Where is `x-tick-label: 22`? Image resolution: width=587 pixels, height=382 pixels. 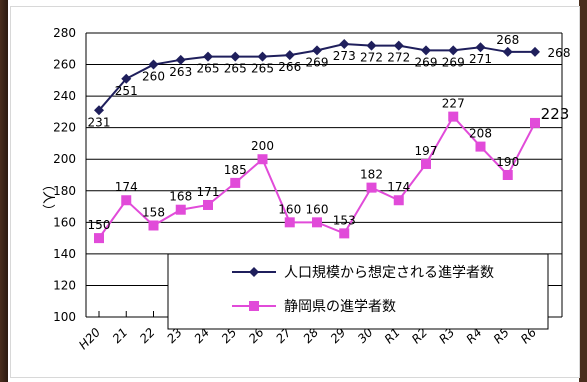
x-tick-label: 22 is located at coordinates (147, 335).